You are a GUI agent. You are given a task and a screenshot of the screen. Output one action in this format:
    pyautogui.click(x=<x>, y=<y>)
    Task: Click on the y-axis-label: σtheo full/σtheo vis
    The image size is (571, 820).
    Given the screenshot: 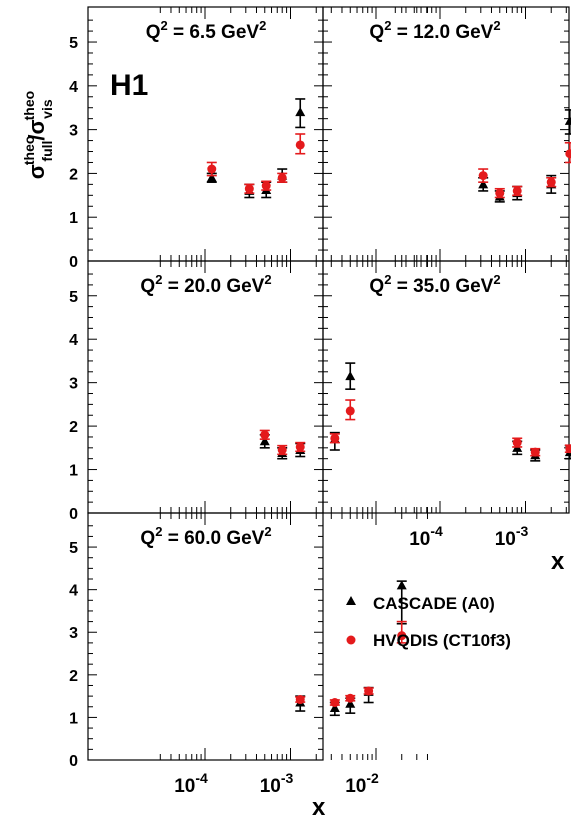 What is the action you would take?
    pyautogui.click(x=38, y=135)
    